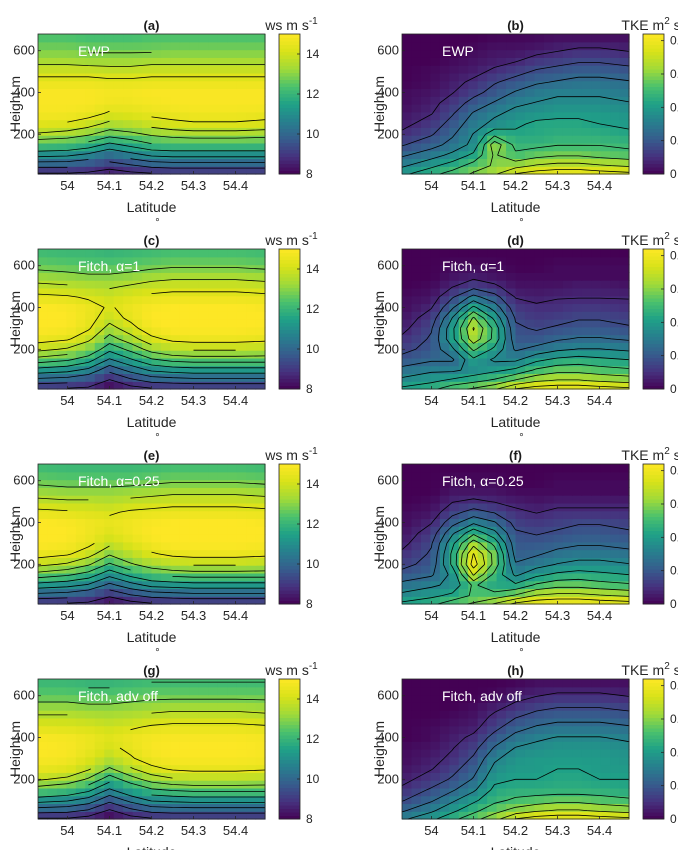 Image resolution: width=678 pixels, height=850 pixels. I want to click on x-axis-unit: °, so click(521, 223).